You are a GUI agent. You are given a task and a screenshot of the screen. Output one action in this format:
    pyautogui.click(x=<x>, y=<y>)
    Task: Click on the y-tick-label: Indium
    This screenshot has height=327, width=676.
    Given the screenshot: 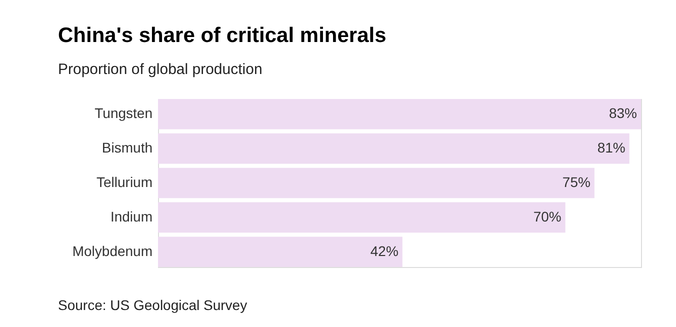 What is the action you would take?
    pyautogui.click(x=131, y=216)
    